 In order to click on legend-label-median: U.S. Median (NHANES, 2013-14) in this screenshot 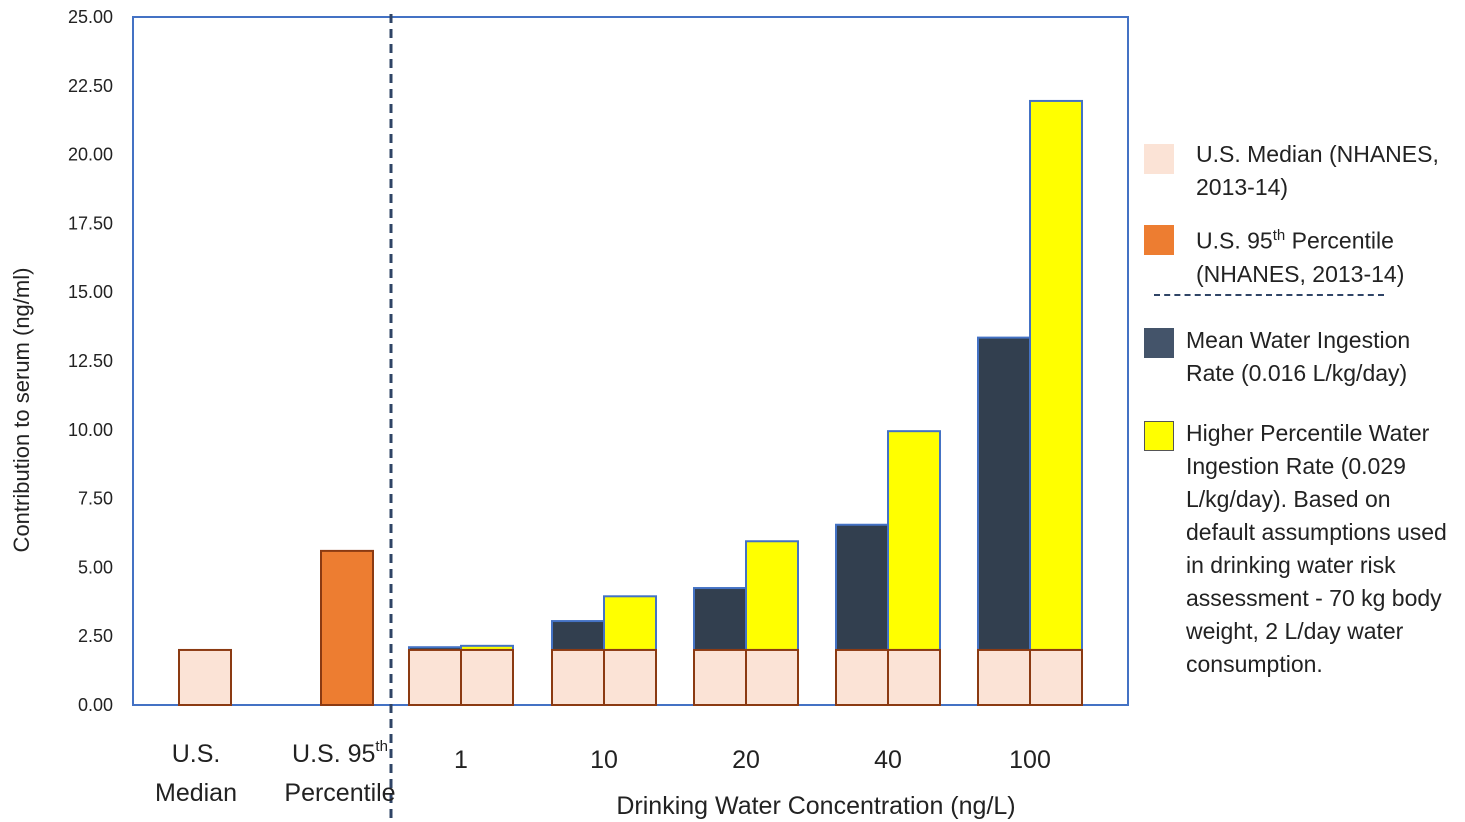, I will do `click(1317, 170)`.